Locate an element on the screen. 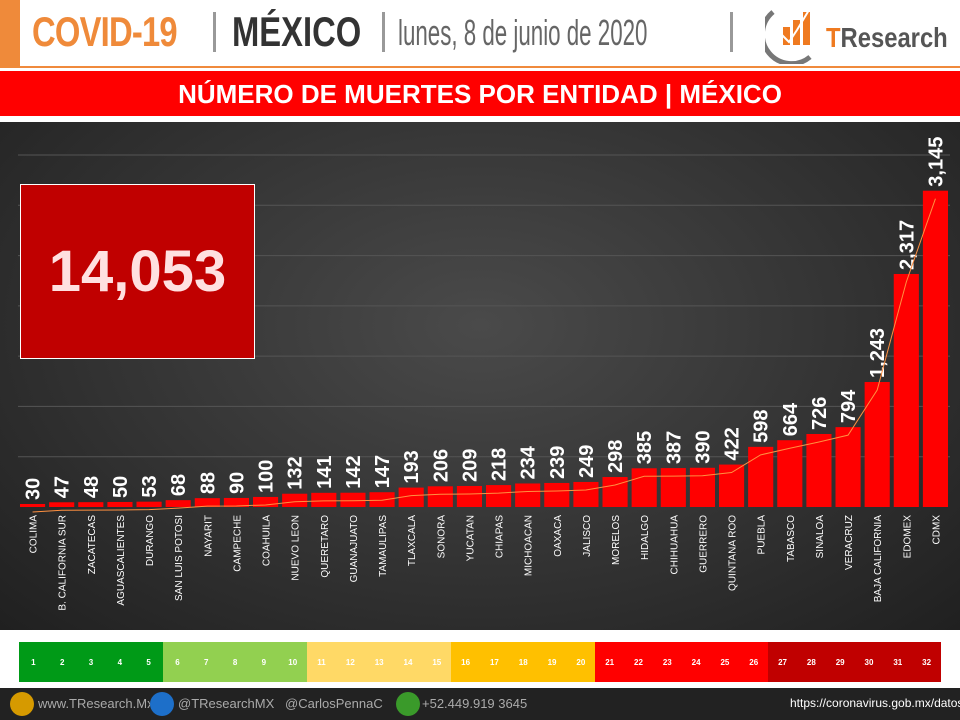 This screenshot has height=720, width=960. value-label: 385 is located at coordinates (645, 447).